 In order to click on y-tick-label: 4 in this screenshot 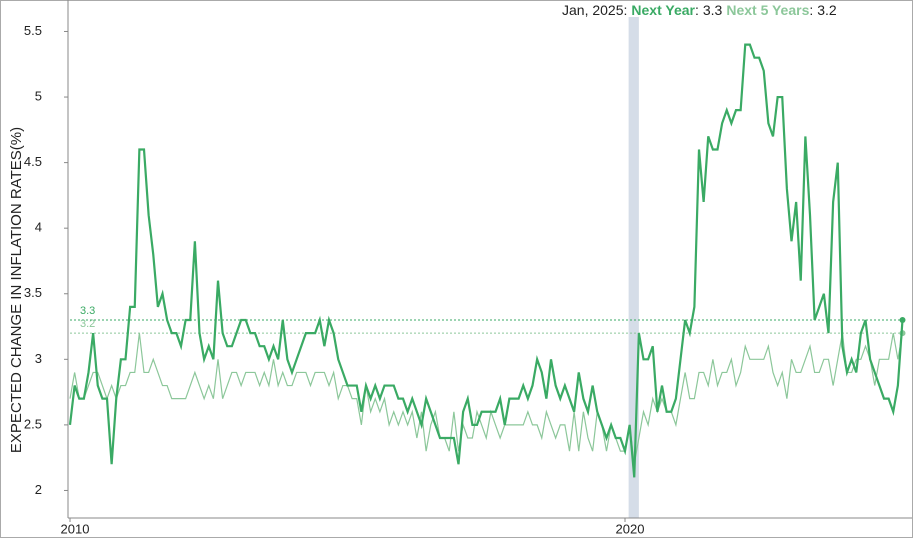, I will do `click(38, 227)`.